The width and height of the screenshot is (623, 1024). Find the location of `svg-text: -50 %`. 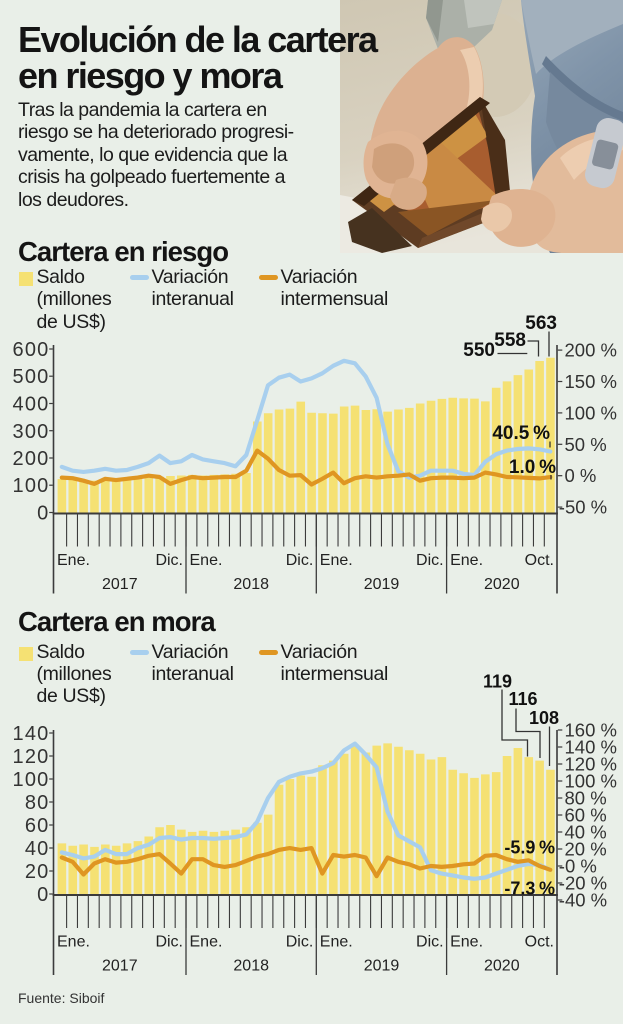

svg-text: -50 % is located at coordinates (583, 507).